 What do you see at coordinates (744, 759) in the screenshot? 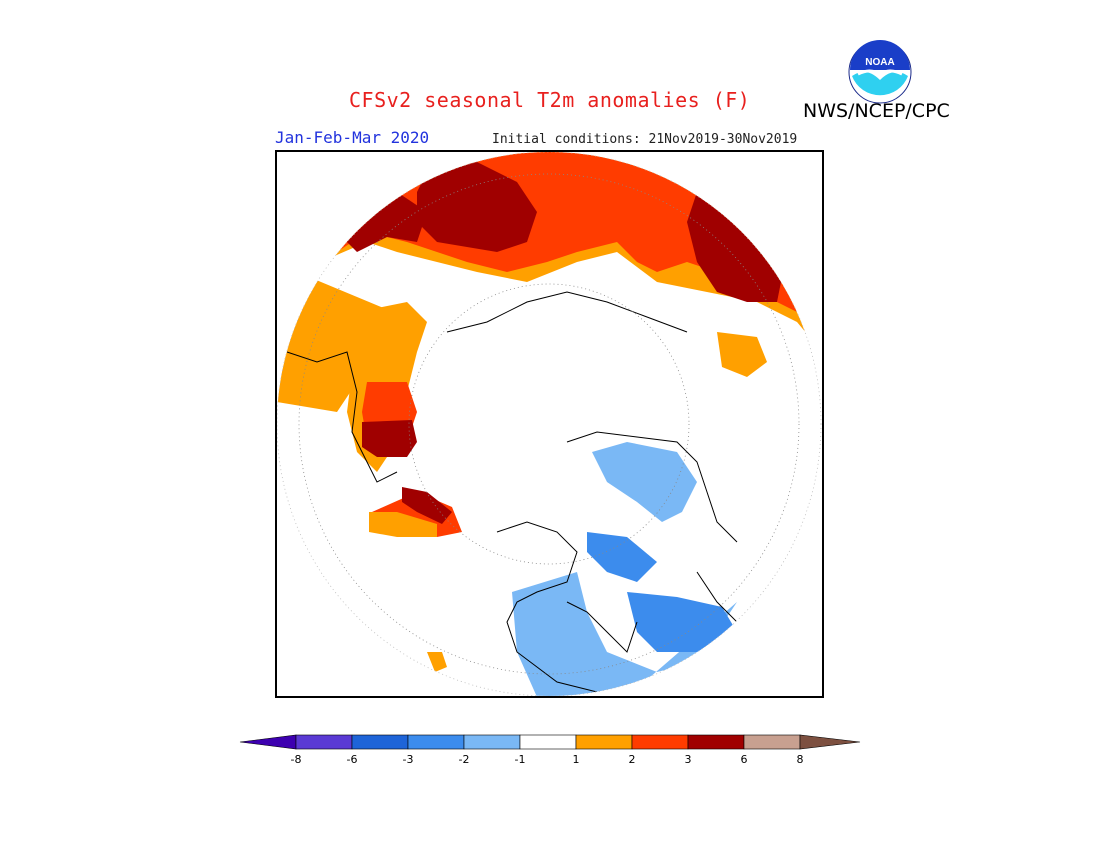
I see `legend-tick-label: 6` at bounding box center [744, 759].